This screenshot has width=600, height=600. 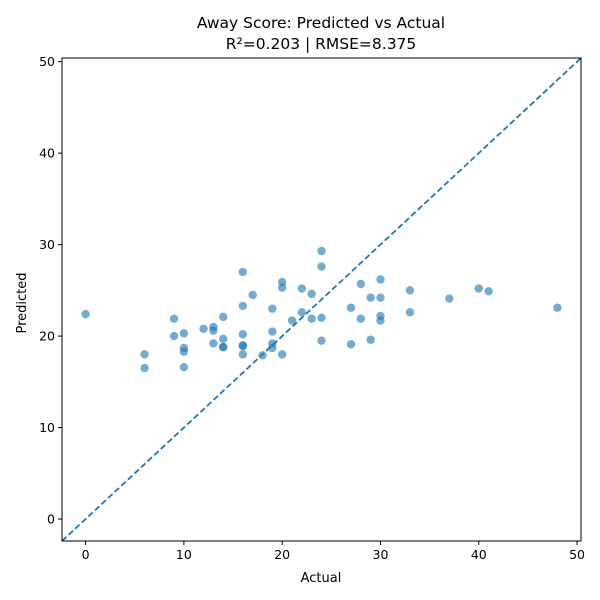 I want to click on x-axis-label: Actual, so click(x=321, y=578).